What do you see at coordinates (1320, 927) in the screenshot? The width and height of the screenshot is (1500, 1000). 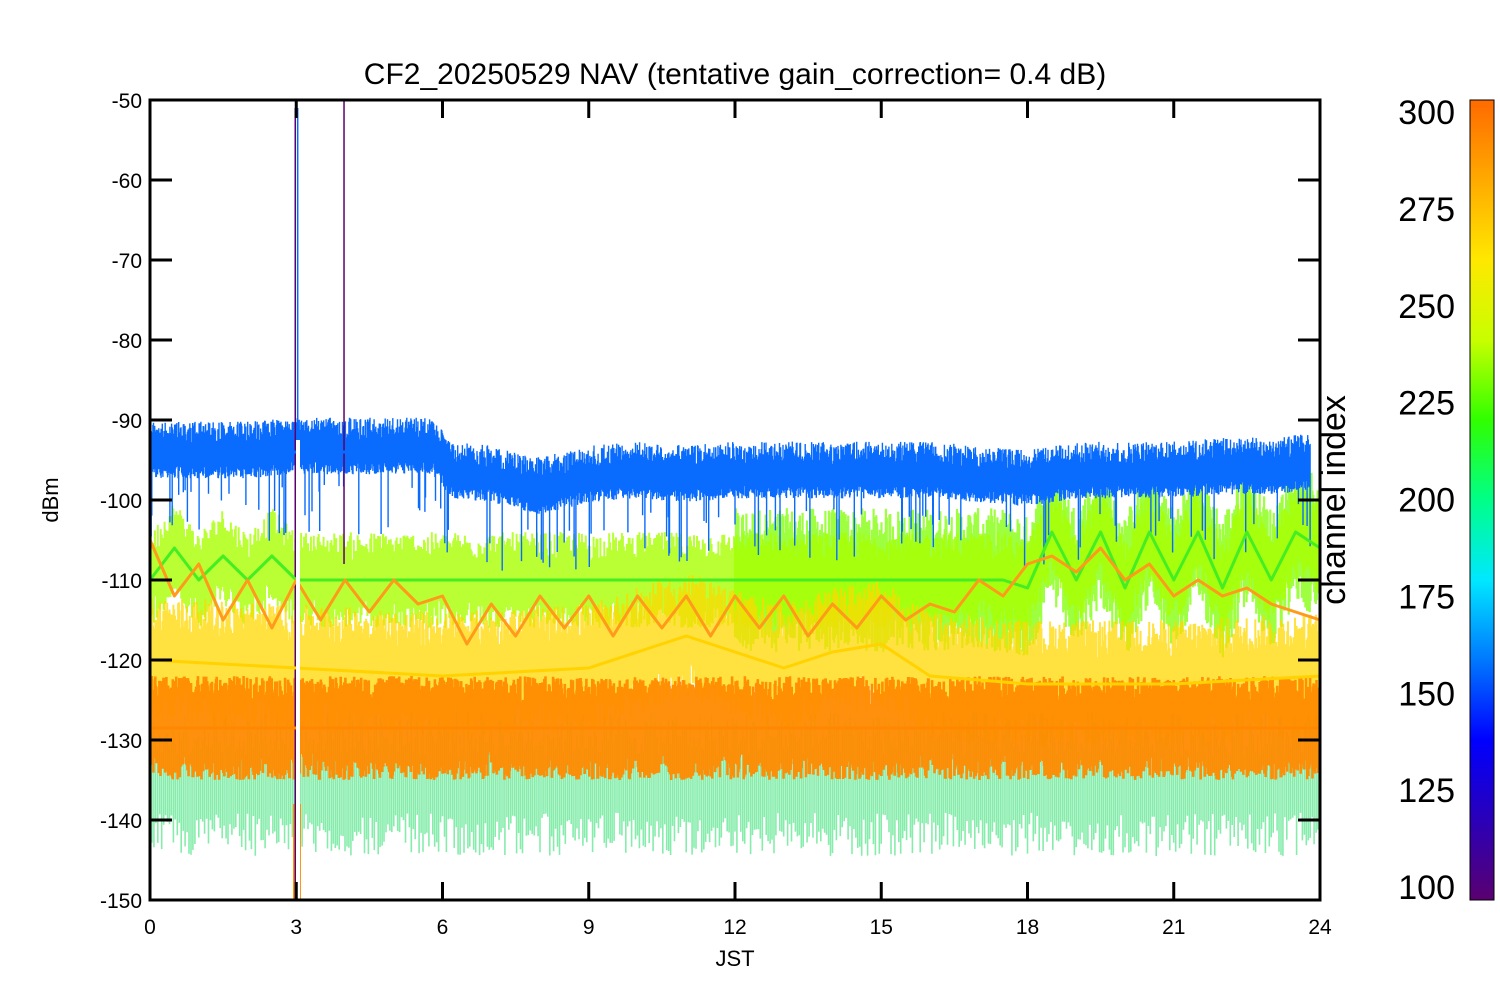 I see `x-tick-label: 24` at bounding box center [1320, 927].